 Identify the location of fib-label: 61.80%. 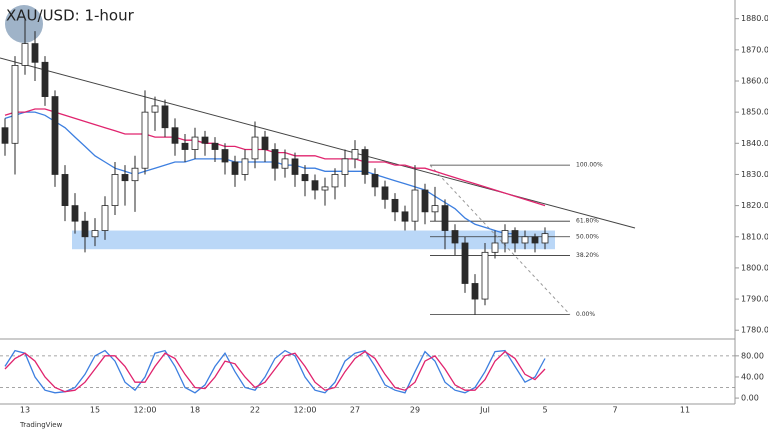
(587, 221).